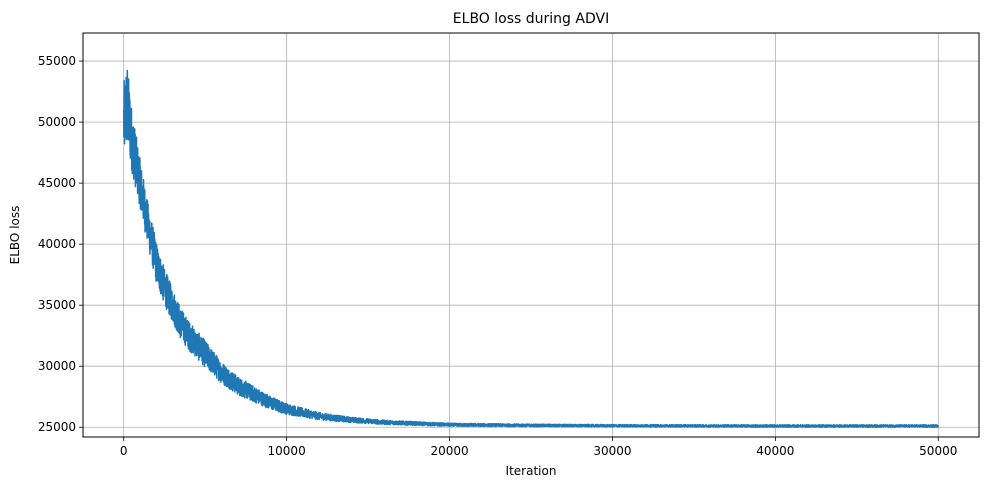 This screenshot has width=989, height=495. Describe the element at coordinates (15, 235) in the screenshot. I see `y-axis-label: ELBO loss` at that location.